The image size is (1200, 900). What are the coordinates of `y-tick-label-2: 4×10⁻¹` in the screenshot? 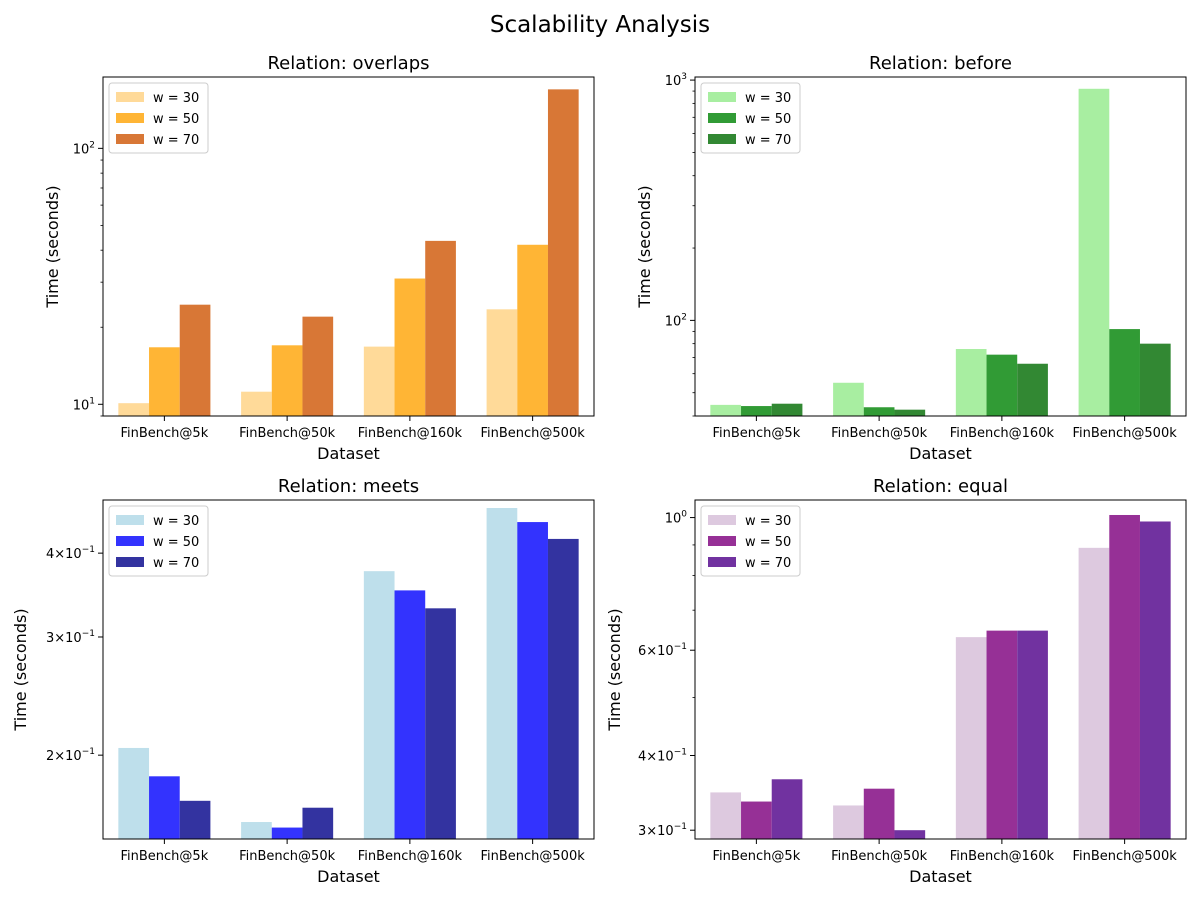 It's located at (662, 755).